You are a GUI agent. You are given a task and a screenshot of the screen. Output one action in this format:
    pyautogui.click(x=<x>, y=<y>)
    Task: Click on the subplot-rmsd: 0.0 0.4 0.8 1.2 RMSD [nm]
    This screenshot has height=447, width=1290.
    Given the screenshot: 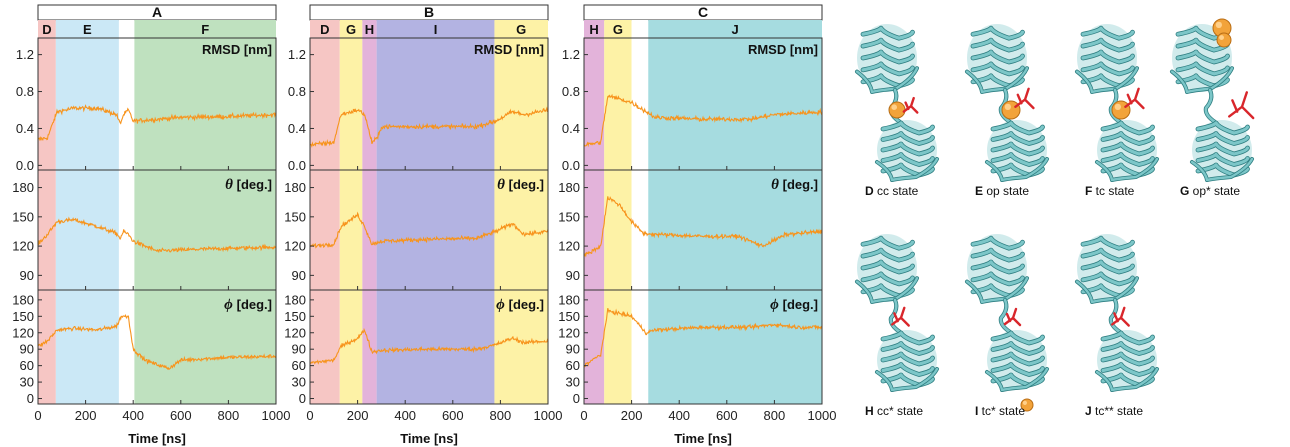 What is the action you would take?
    pyautogui.click(x=692, y=105)
    